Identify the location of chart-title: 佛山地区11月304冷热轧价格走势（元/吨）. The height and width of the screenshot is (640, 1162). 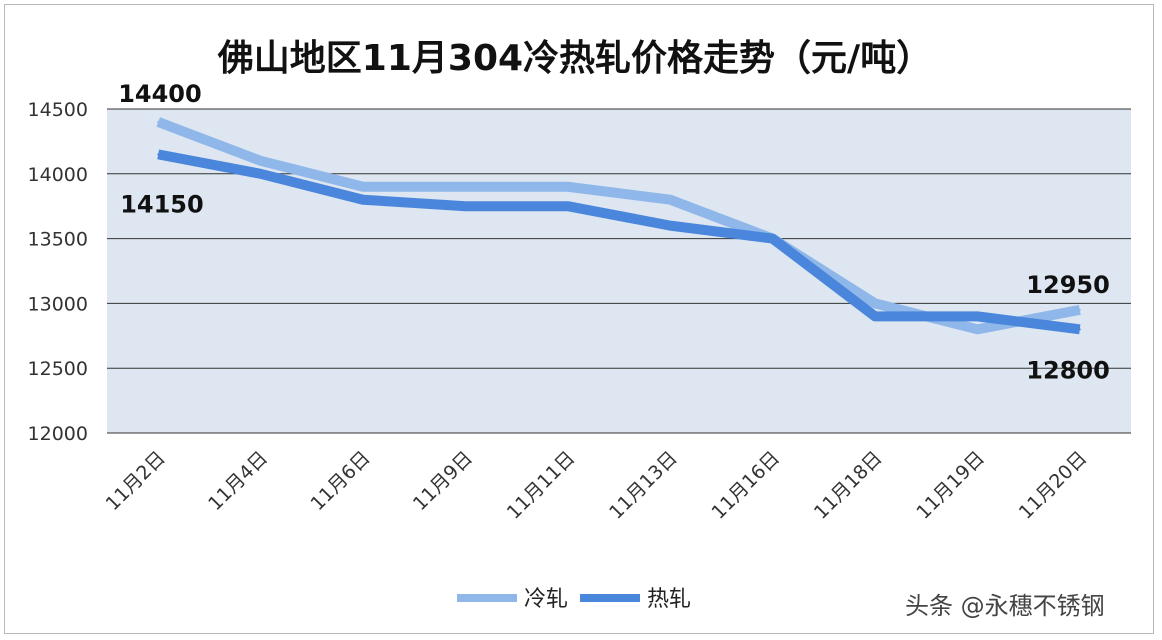
(574, 58).